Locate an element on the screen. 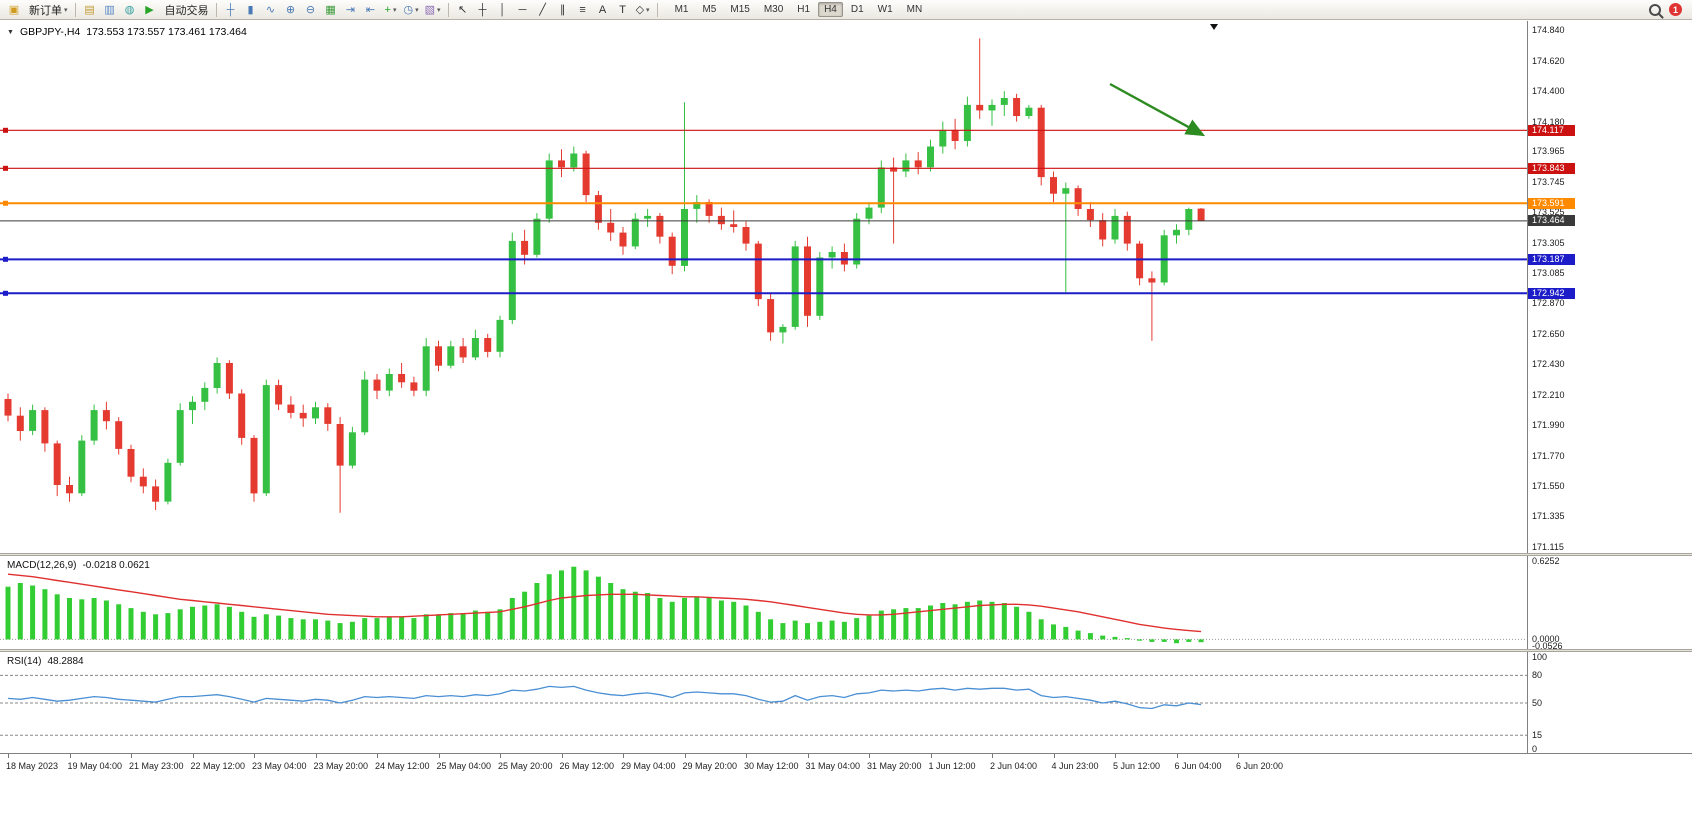 This screenshot has width=1692, height=838. tile-windows-icon: ▦ is located at coordinates (331, 10).